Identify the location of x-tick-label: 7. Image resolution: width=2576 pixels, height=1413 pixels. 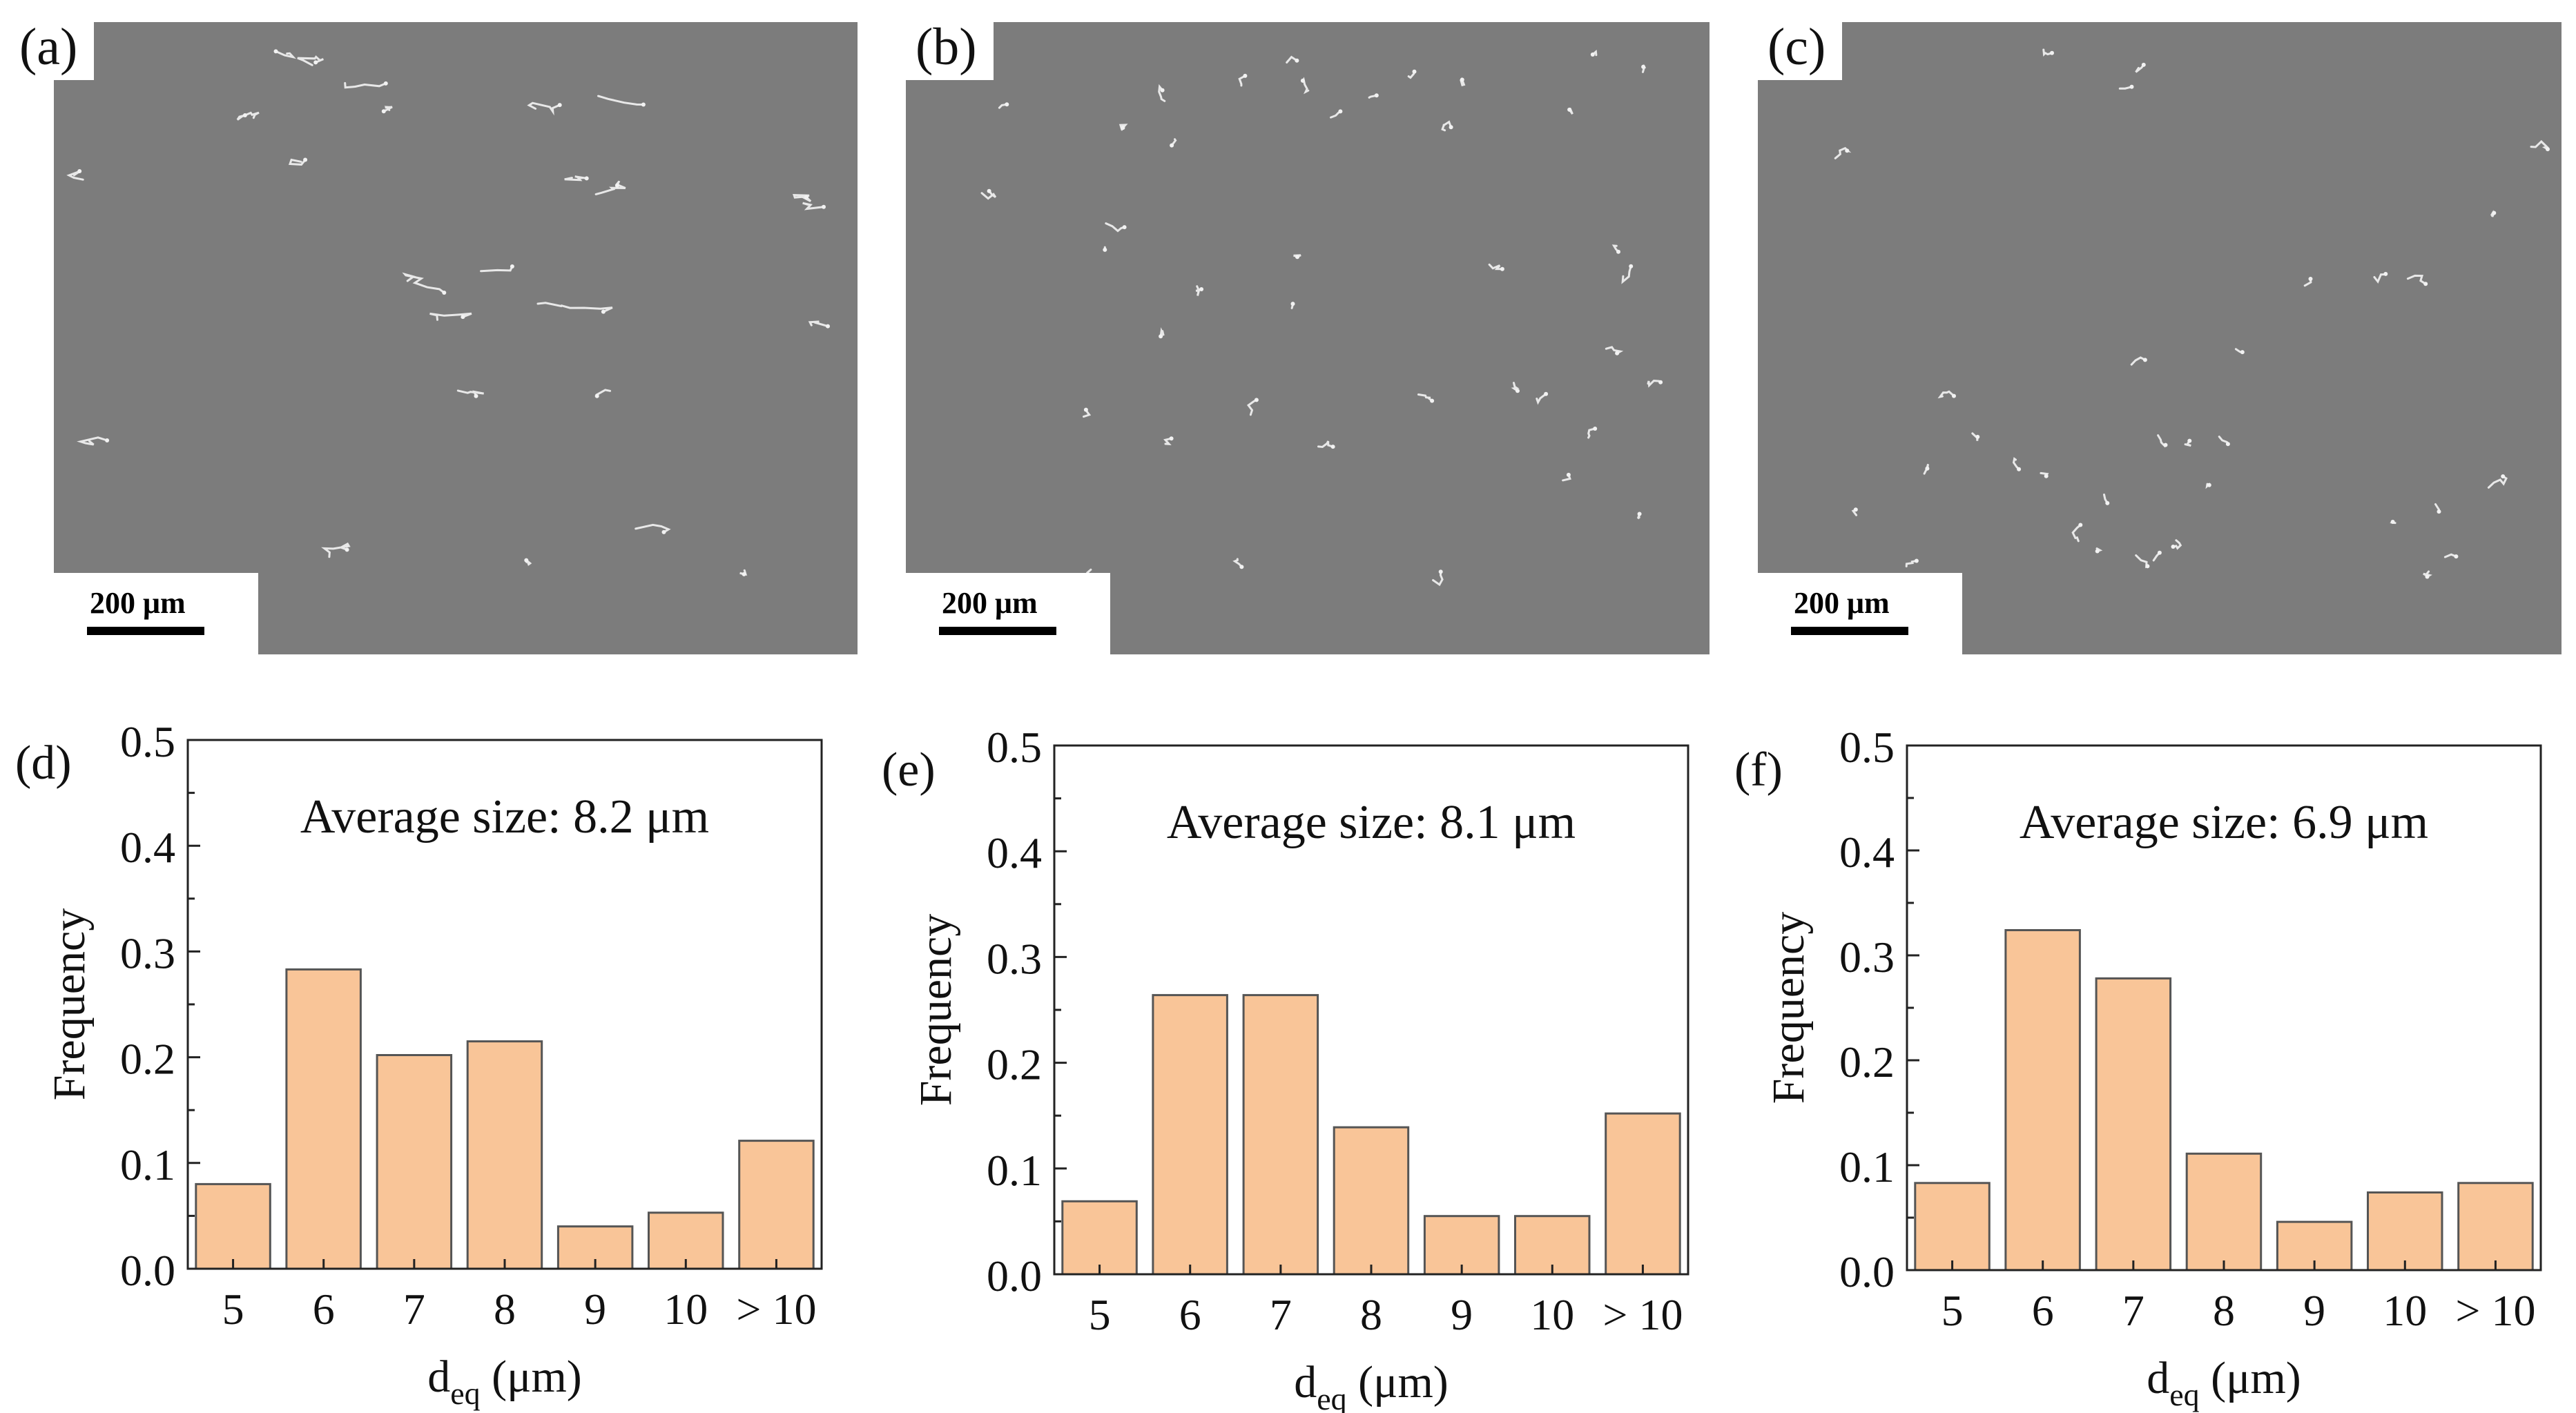
(1281, 1314).